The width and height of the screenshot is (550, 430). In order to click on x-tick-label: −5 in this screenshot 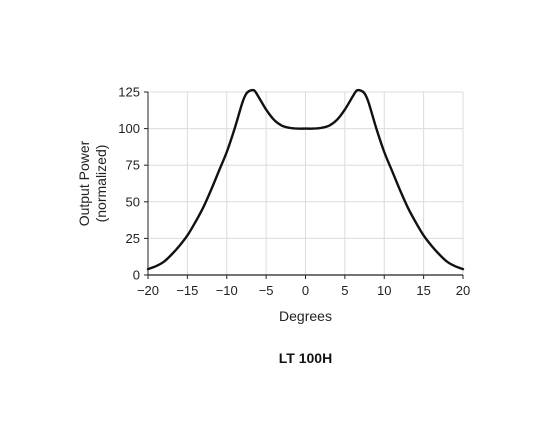, I will do `click(266, 290)`.